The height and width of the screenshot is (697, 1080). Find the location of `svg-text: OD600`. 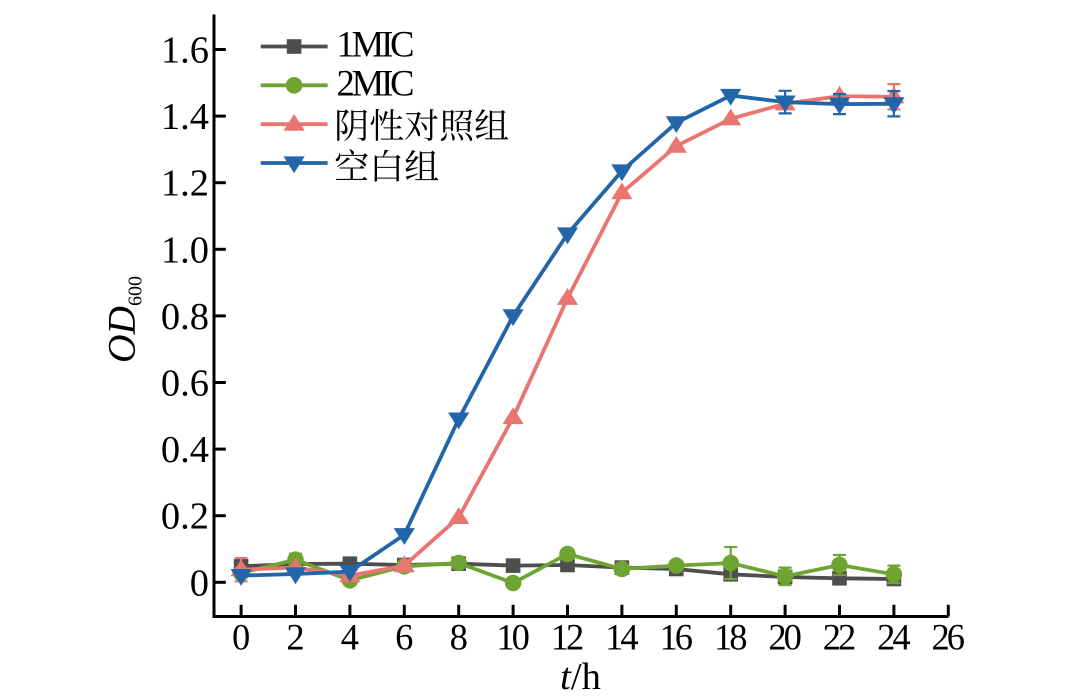

svg-text: OD600 is located at coordinates (123, 319).